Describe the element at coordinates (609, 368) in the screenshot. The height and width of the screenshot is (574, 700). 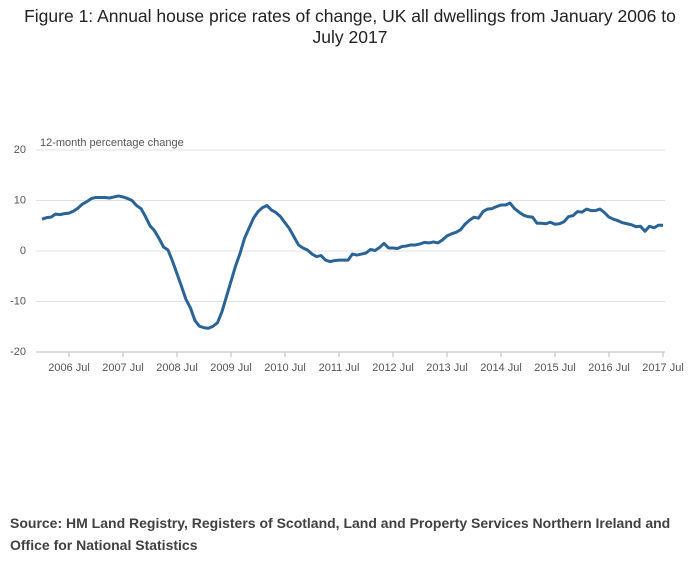
I see `x-tick-label: 2016 Jul` at that location.